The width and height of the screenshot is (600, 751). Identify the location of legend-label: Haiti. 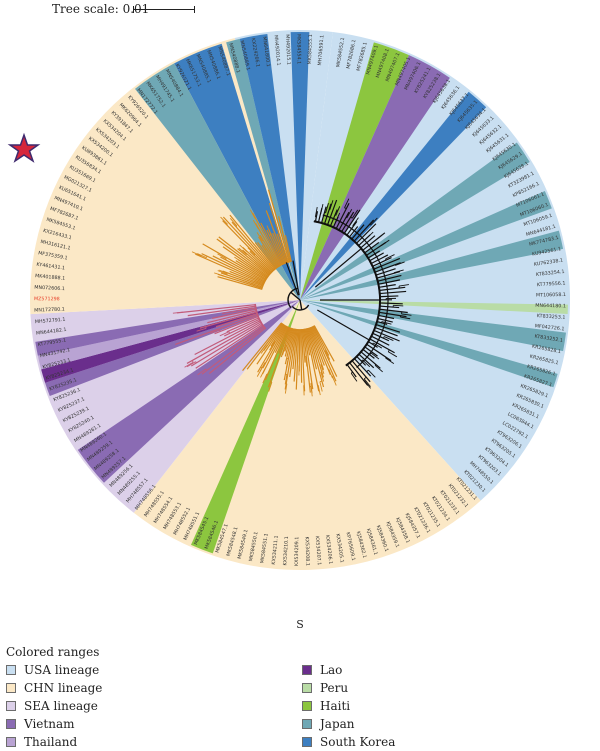
(335, 706).